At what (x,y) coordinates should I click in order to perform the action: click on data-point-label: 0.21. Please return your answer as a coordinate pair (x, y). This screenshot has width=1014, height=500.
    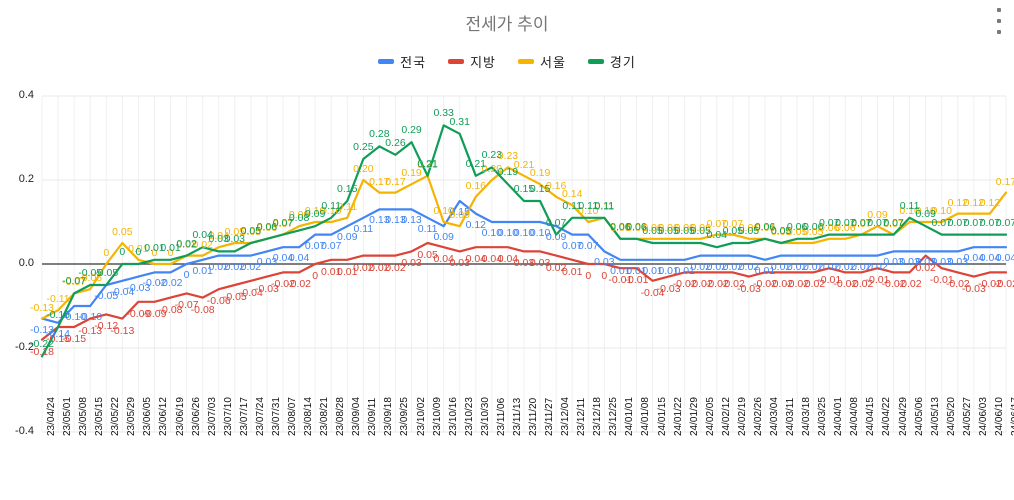
    Looking at the image, I should click on (427, 163).